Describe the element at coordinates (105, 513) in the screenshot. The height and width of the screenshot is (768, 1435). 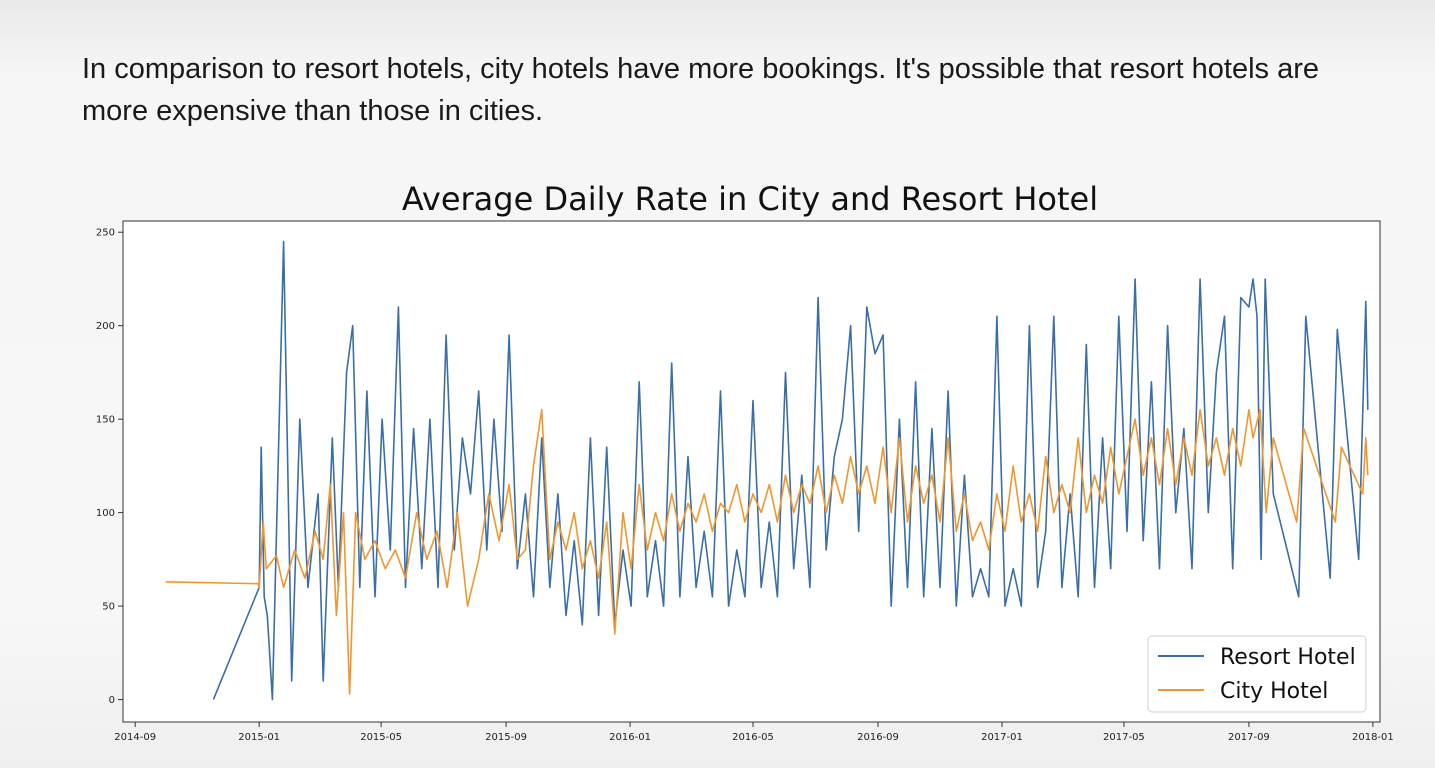
I see `y-tick-label: 100` at that location.